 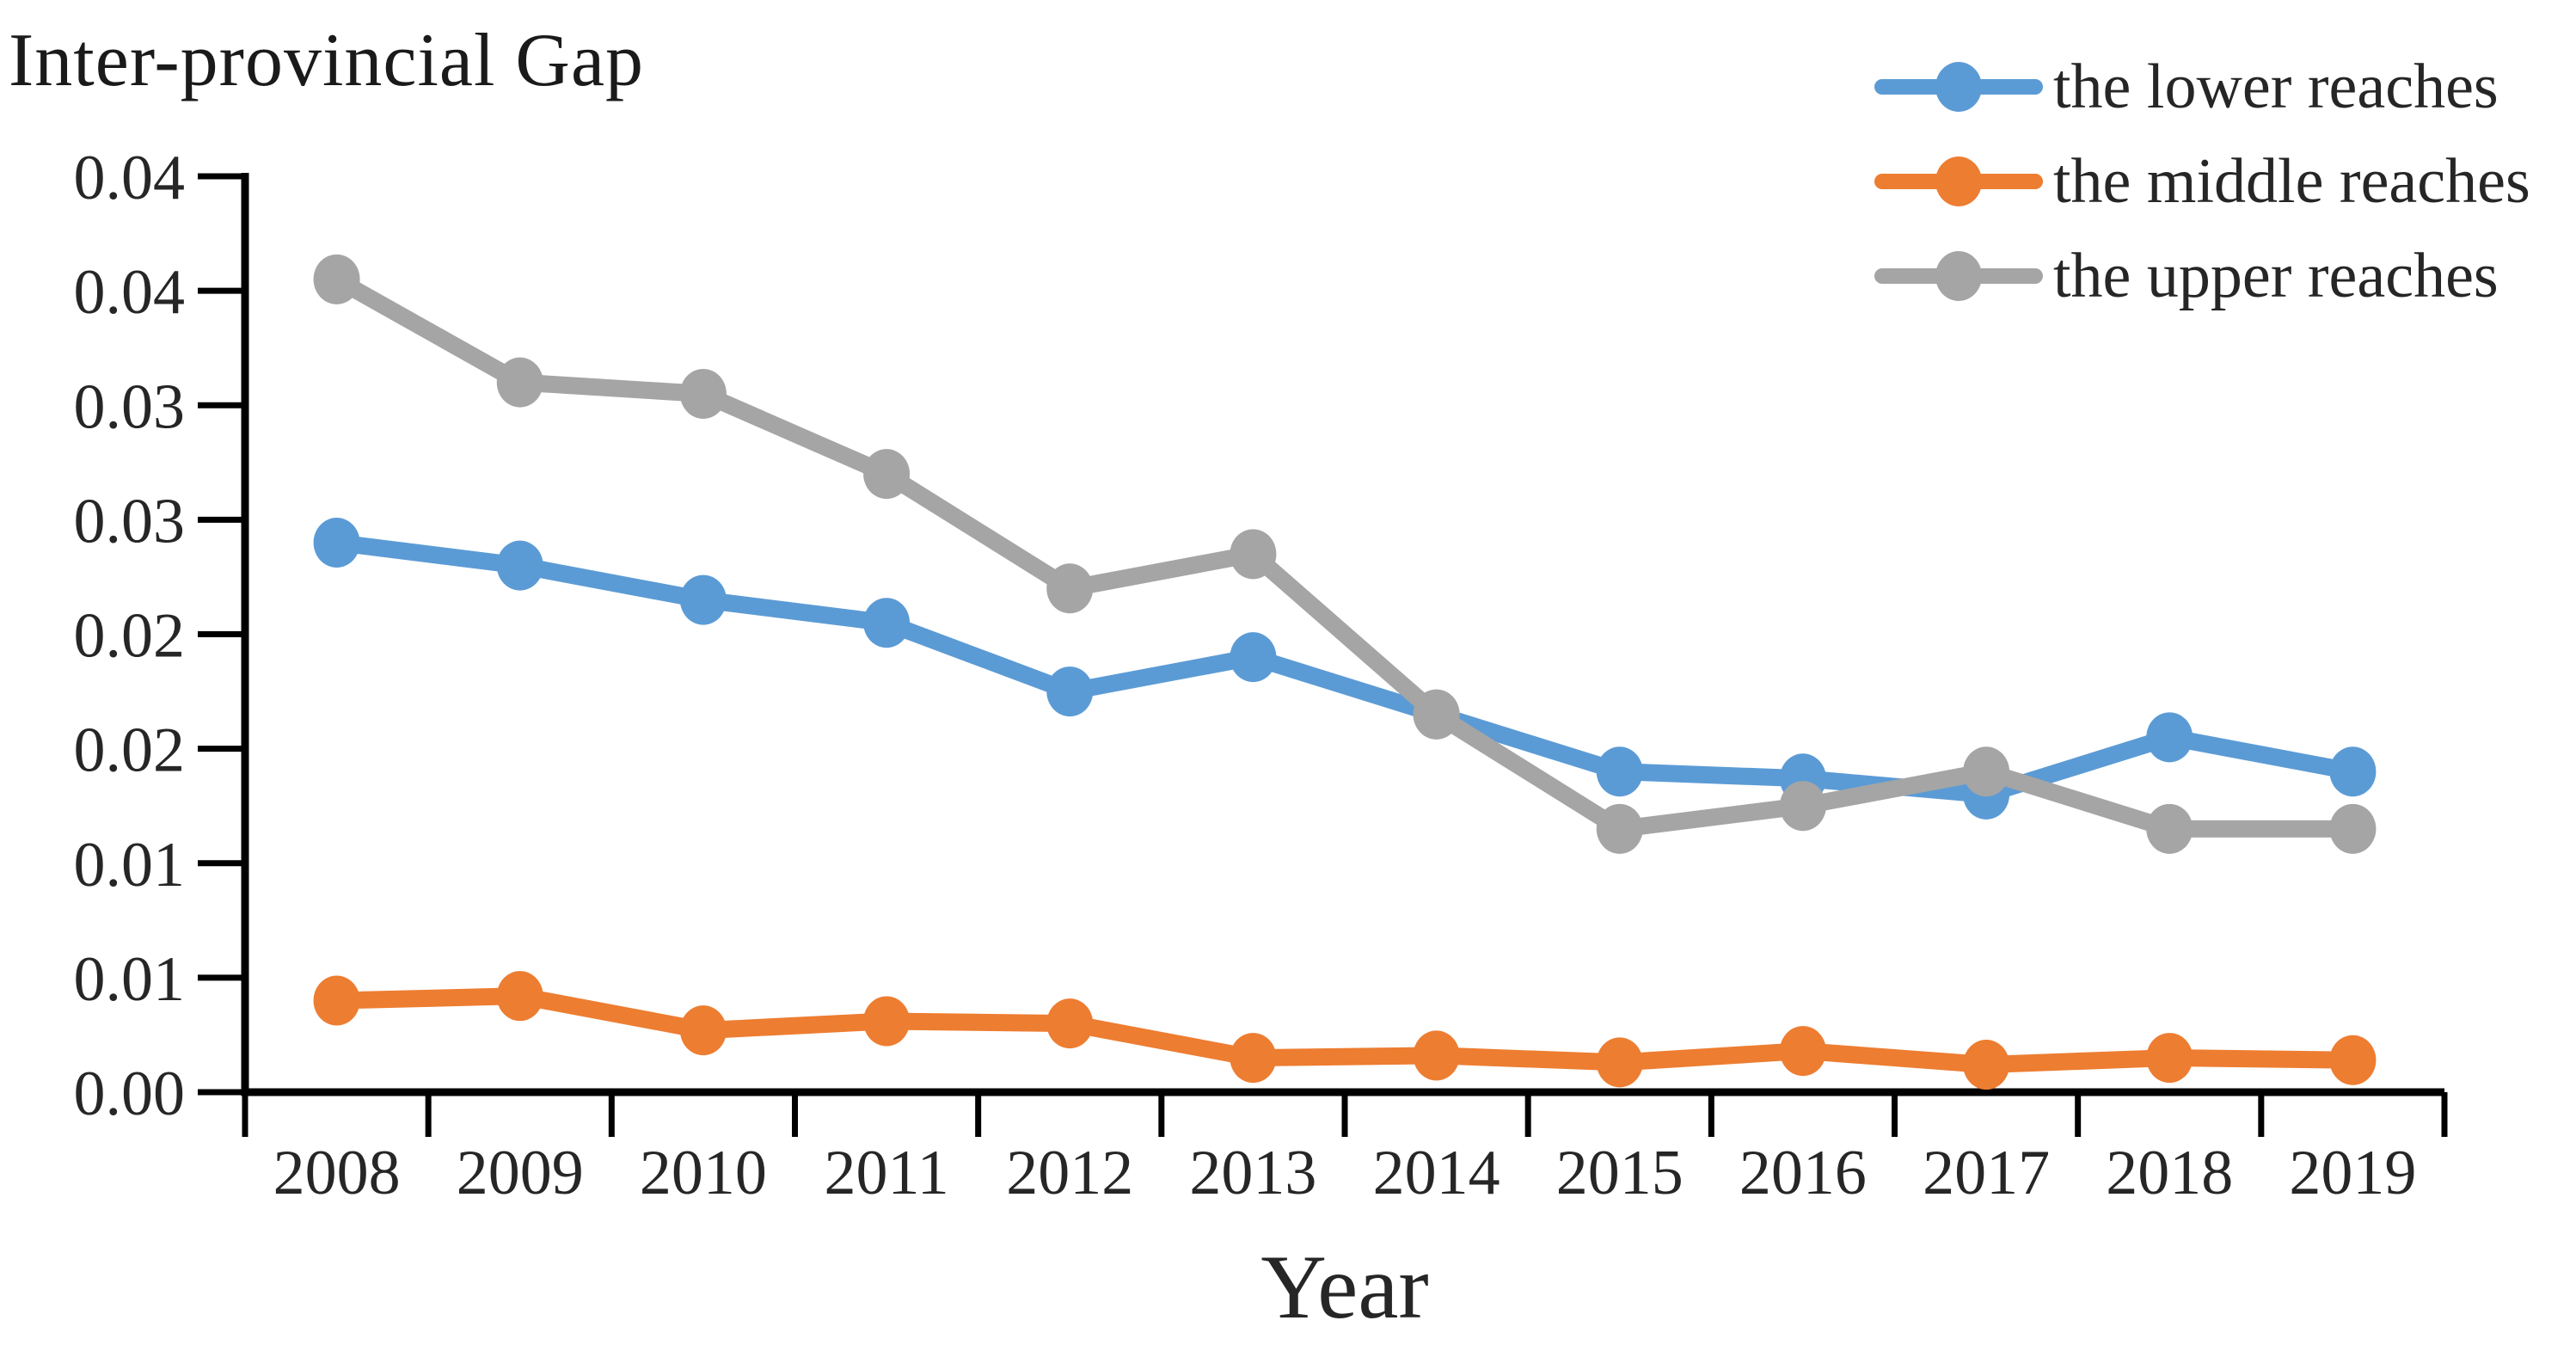 I want to click on legend-item: the middle reaches, so click(x=2202, y=181).